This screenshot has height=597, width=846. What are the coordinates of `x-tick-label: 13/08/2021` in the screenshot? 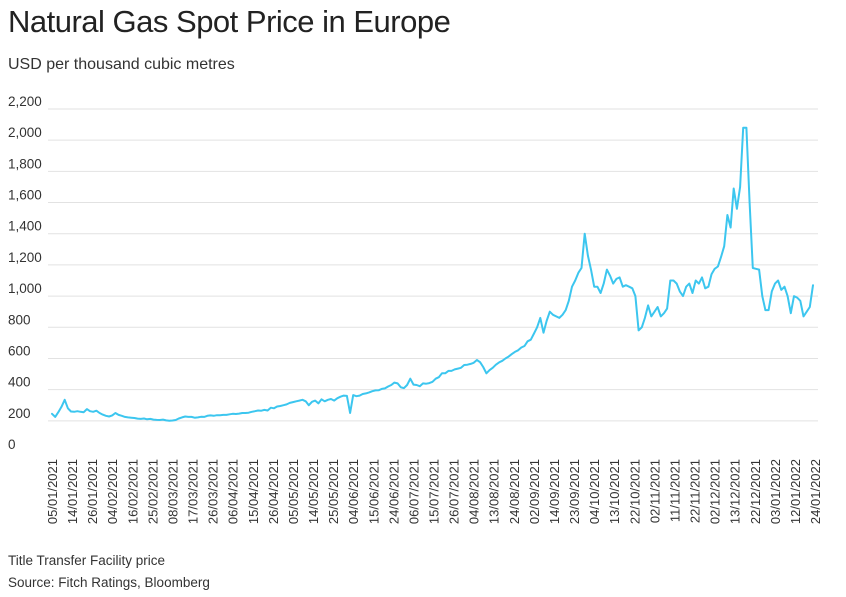 It's located at (494, 491).